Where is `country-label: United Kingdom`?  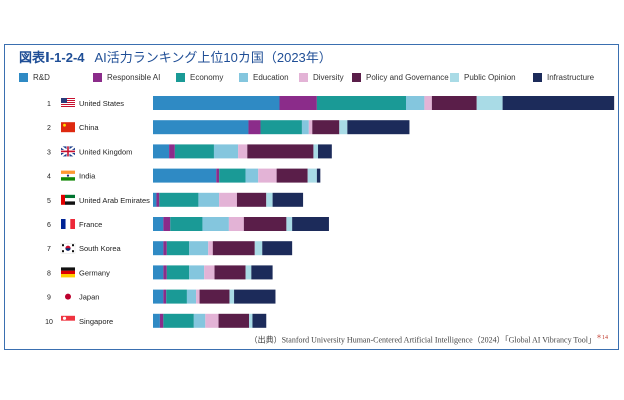
country-label: United Kingdom is located at coordinates (105, 151).